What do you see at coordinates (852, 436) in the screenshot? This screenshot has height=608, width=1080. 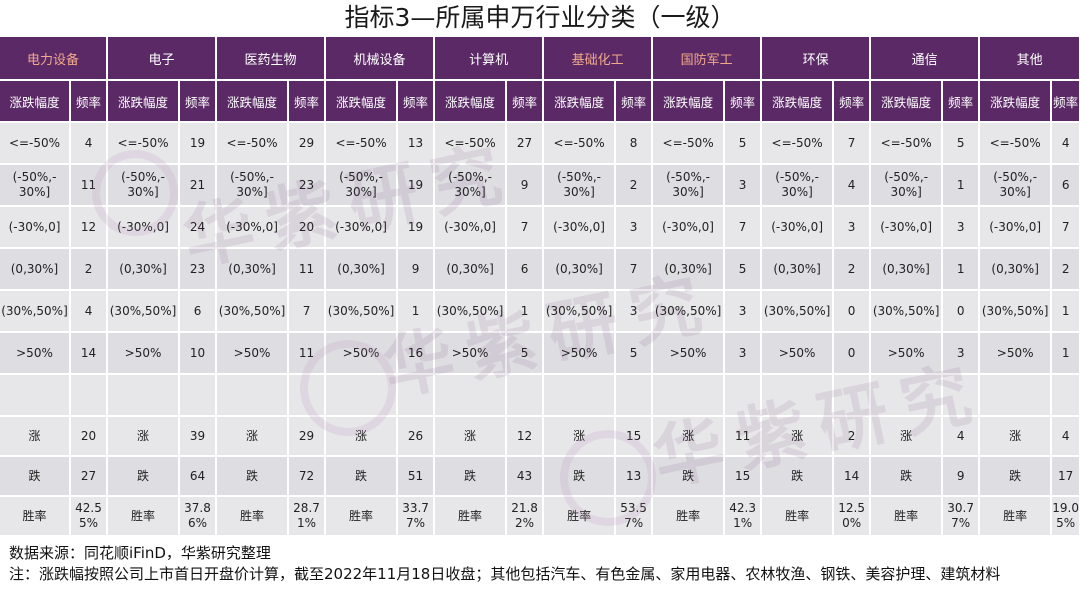 I see `rise-count-cell: 2` at bounding box center [852, 436].